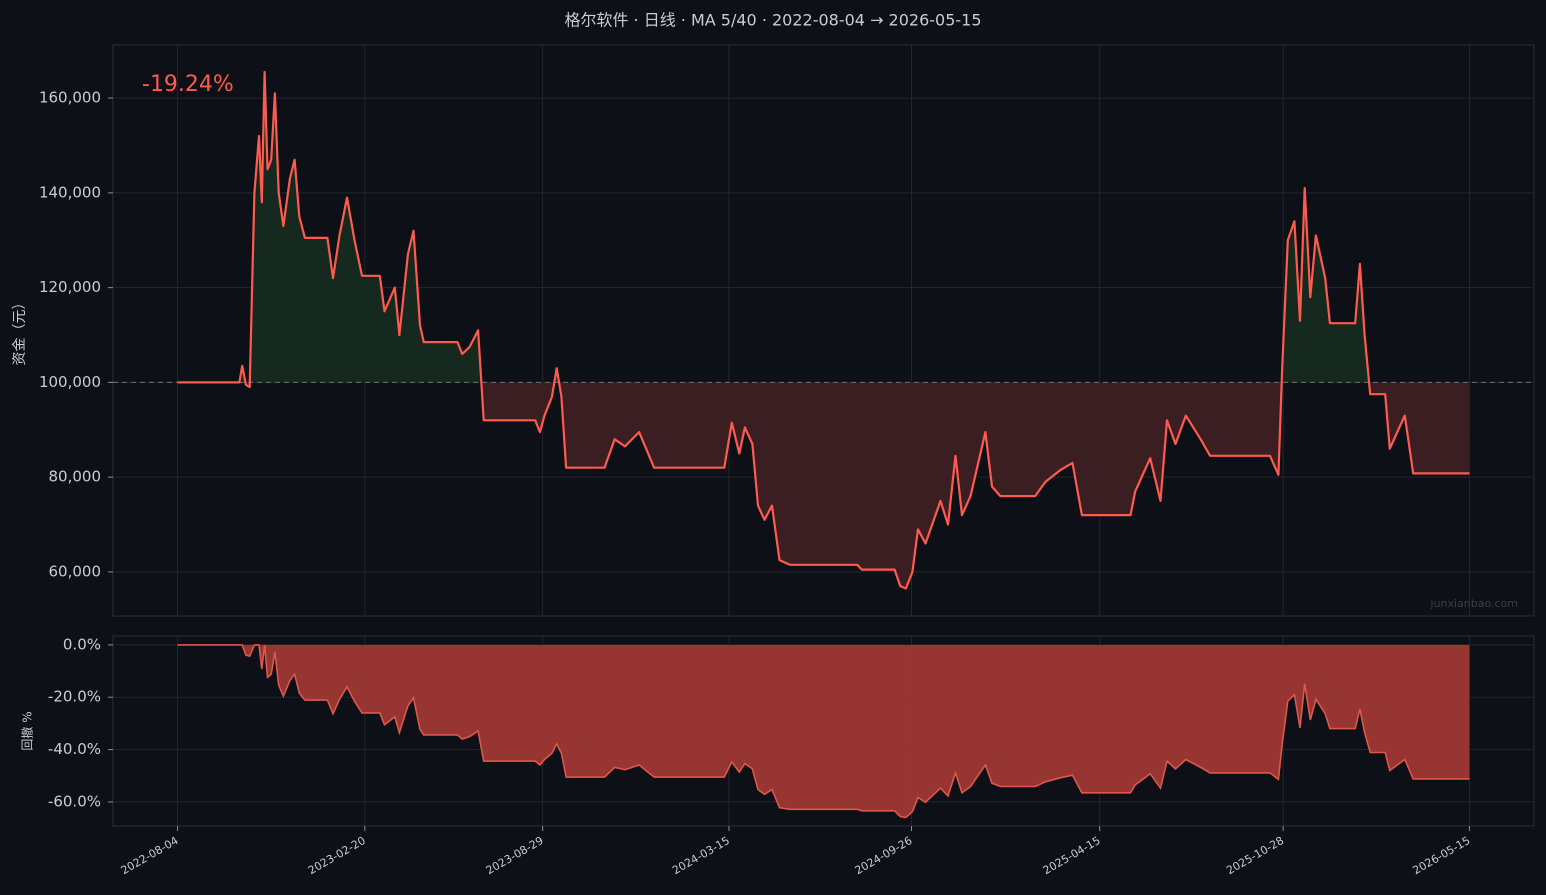  I want to click on annotation: -19.24%, so click(188, 84).